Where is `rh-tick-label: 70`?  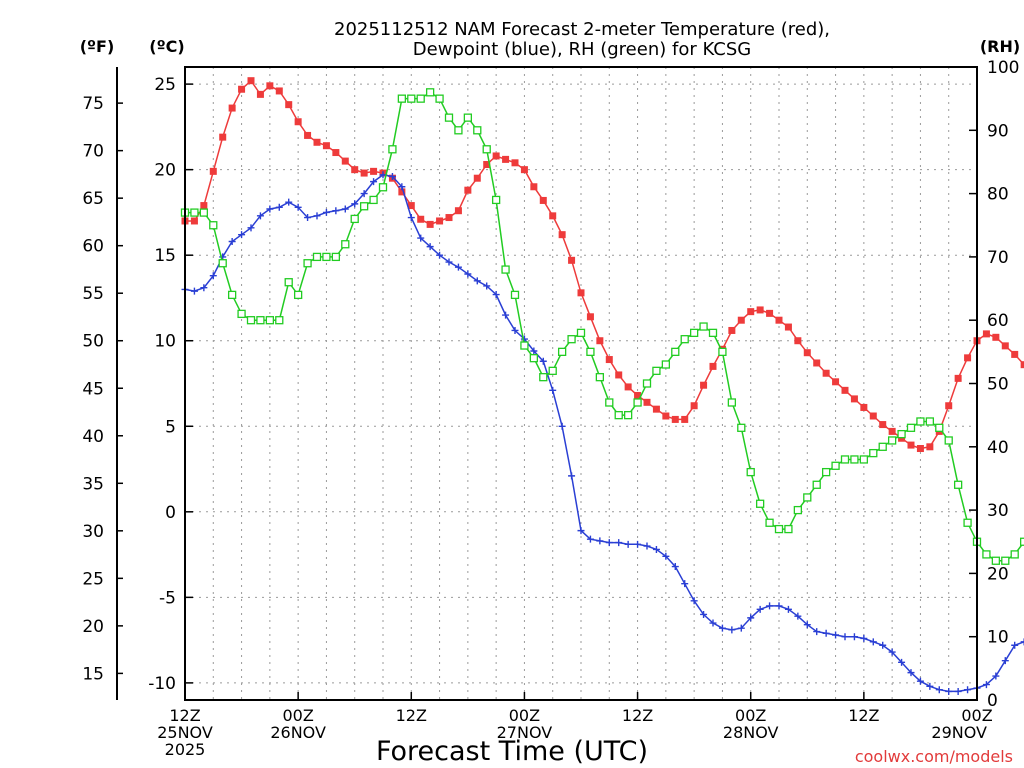 rh-tick-label: 70 is located at coordinates (998, 258).